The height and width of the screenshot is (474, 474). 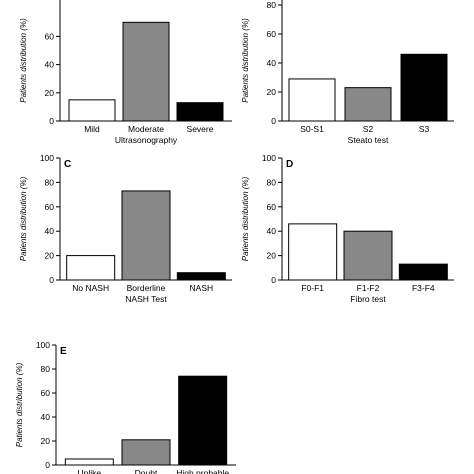 What do you see at coordinates (313, 252) in the screenshot?
I see `bar-f0-f1` at bounding box center [313, 252].